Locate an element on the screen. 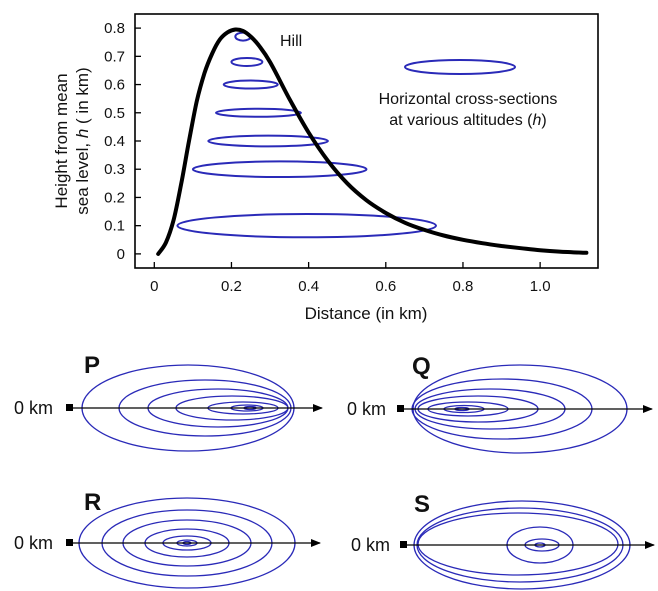  y-tick-label: 0.8 is located at coordinates (114, 28).